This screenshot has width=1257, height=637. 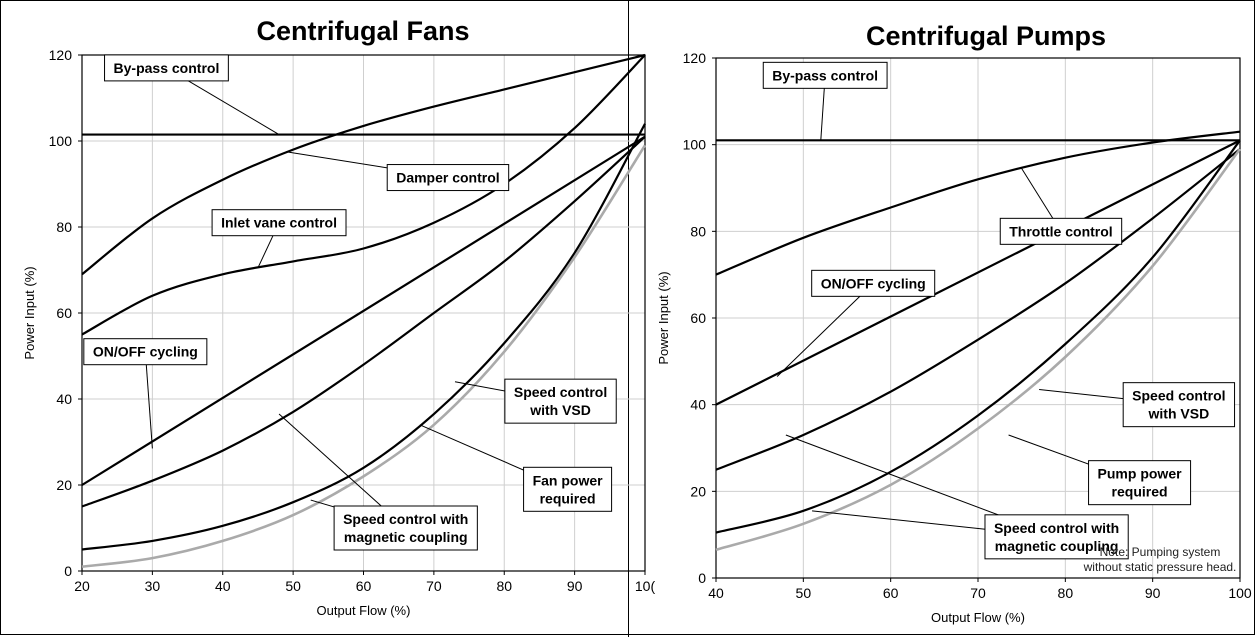 What do you see at coordinates (978, 203) in the screenshot?
I see `series-line-throttle-control` at bounding box center [978, 203].